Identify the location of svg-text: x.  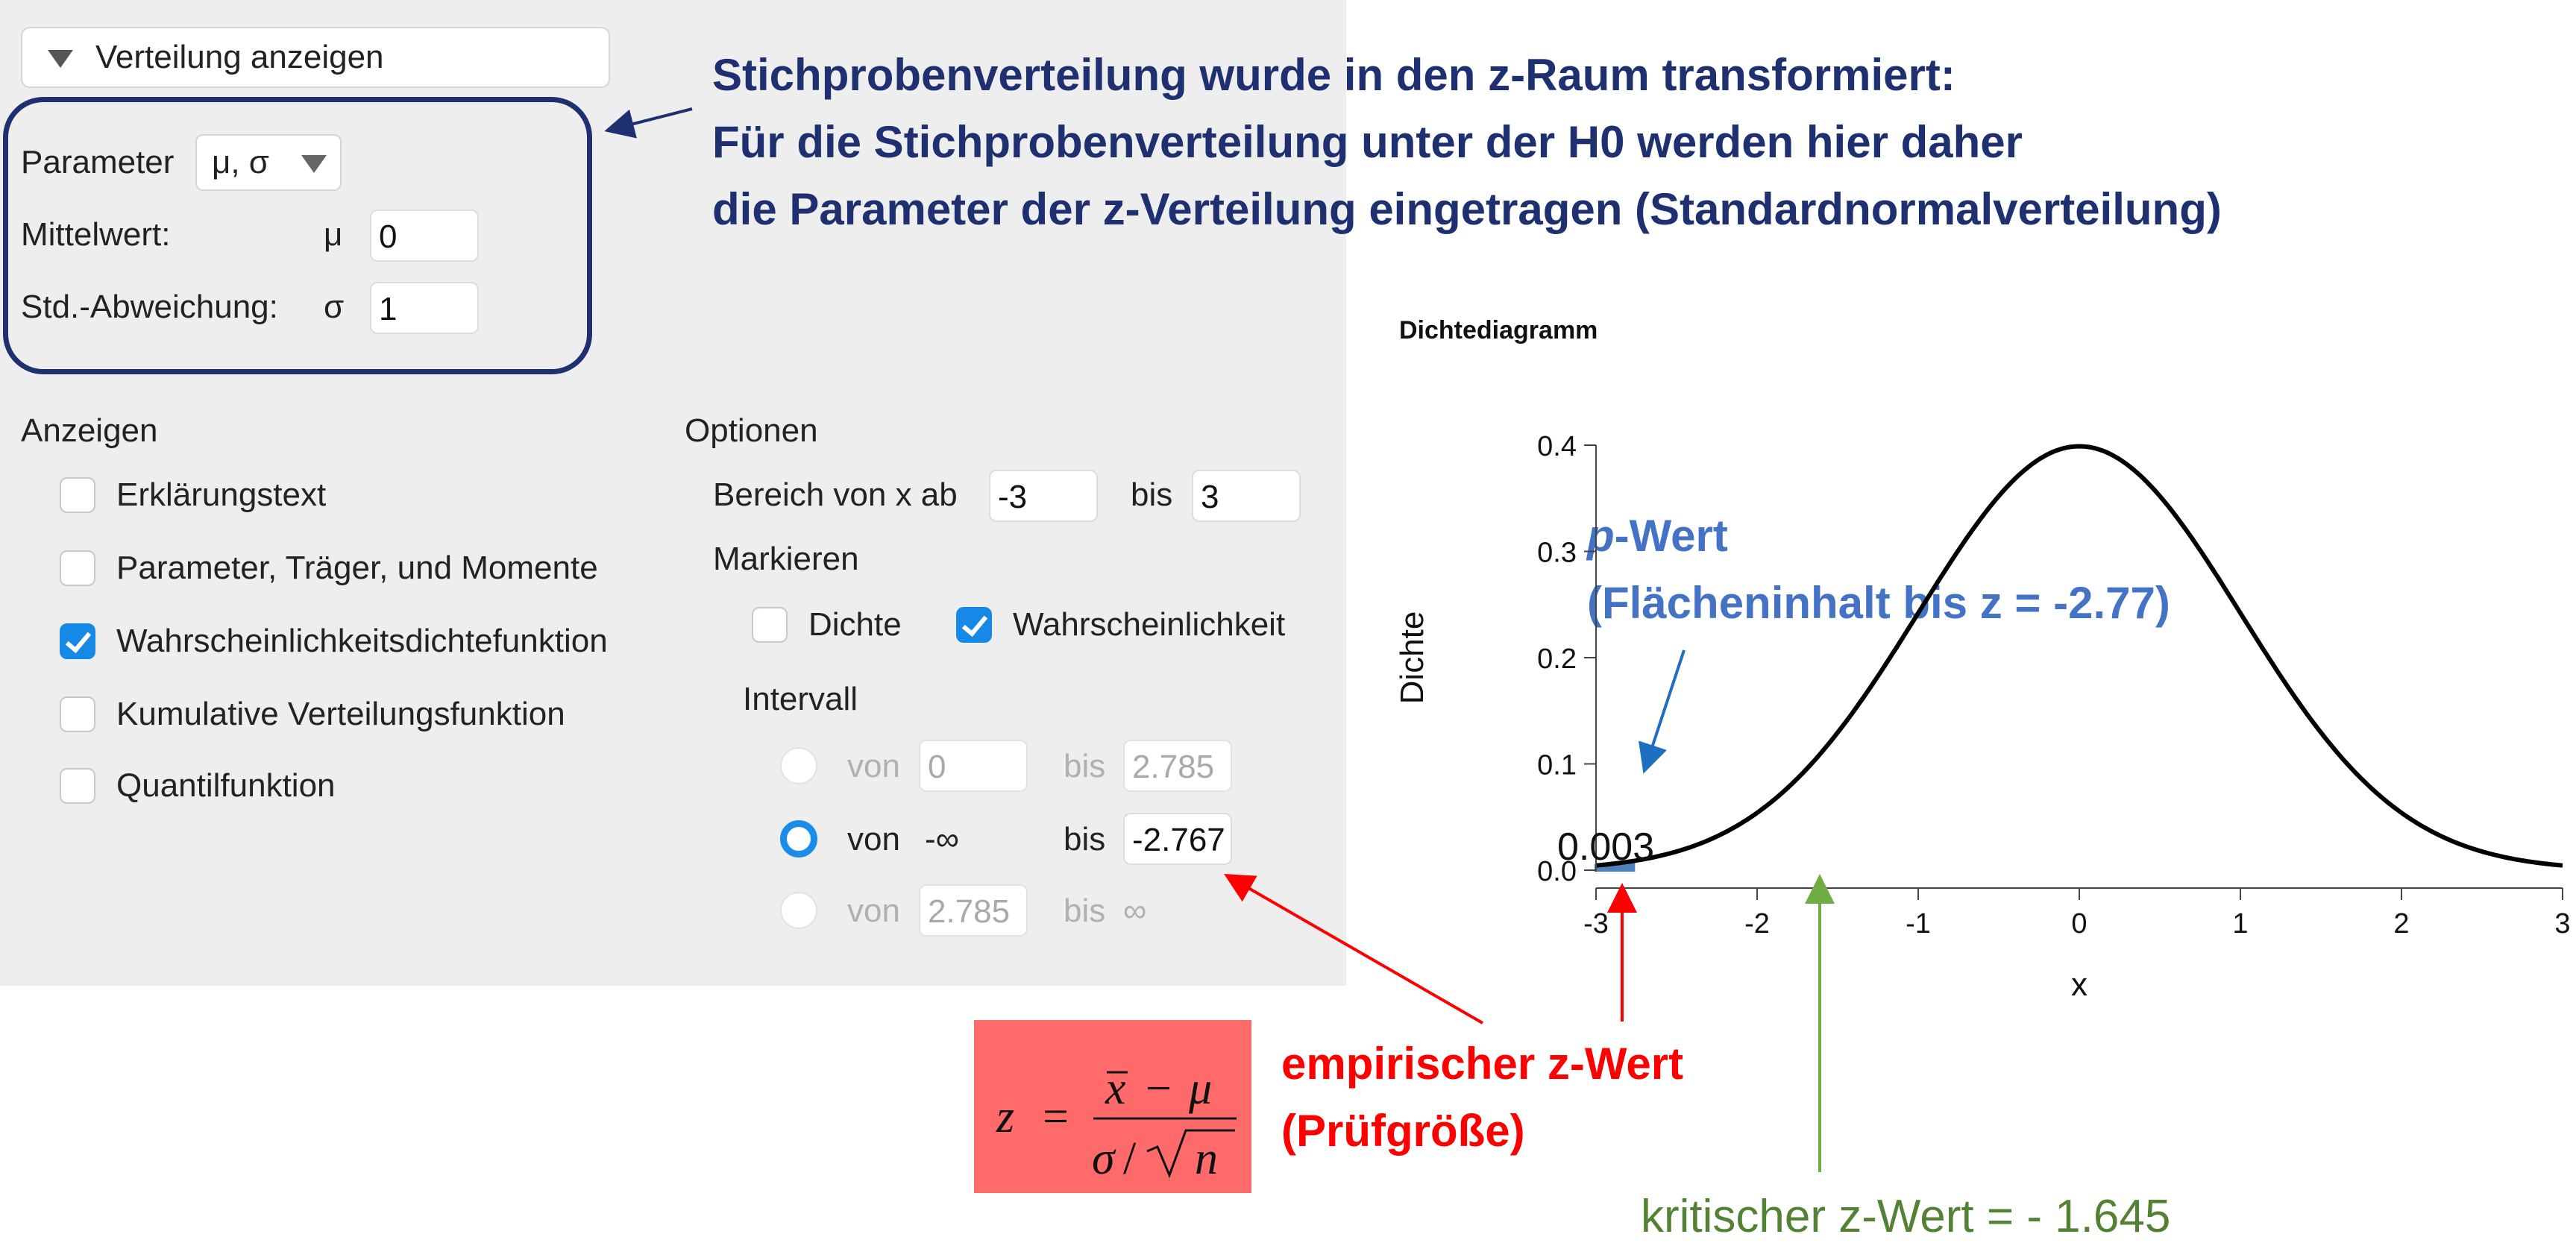
(1116, 1089).